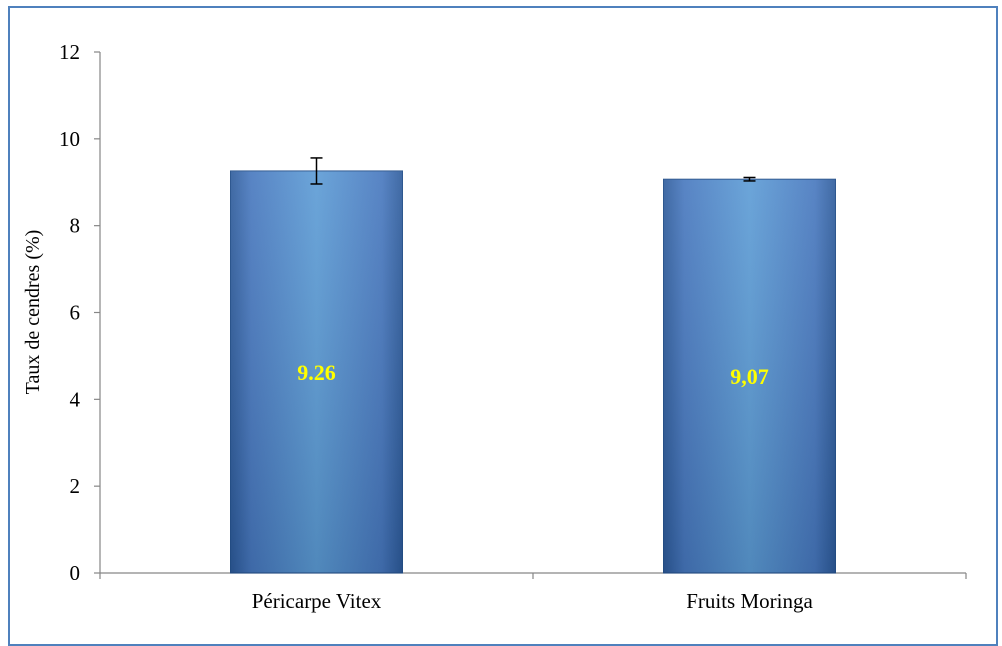 The image size is (1002, 646). What do you see at coordinates (316, 372) in the screenshot?
I see `bar-value-label: 9.26` at bounding box center [316, 372].